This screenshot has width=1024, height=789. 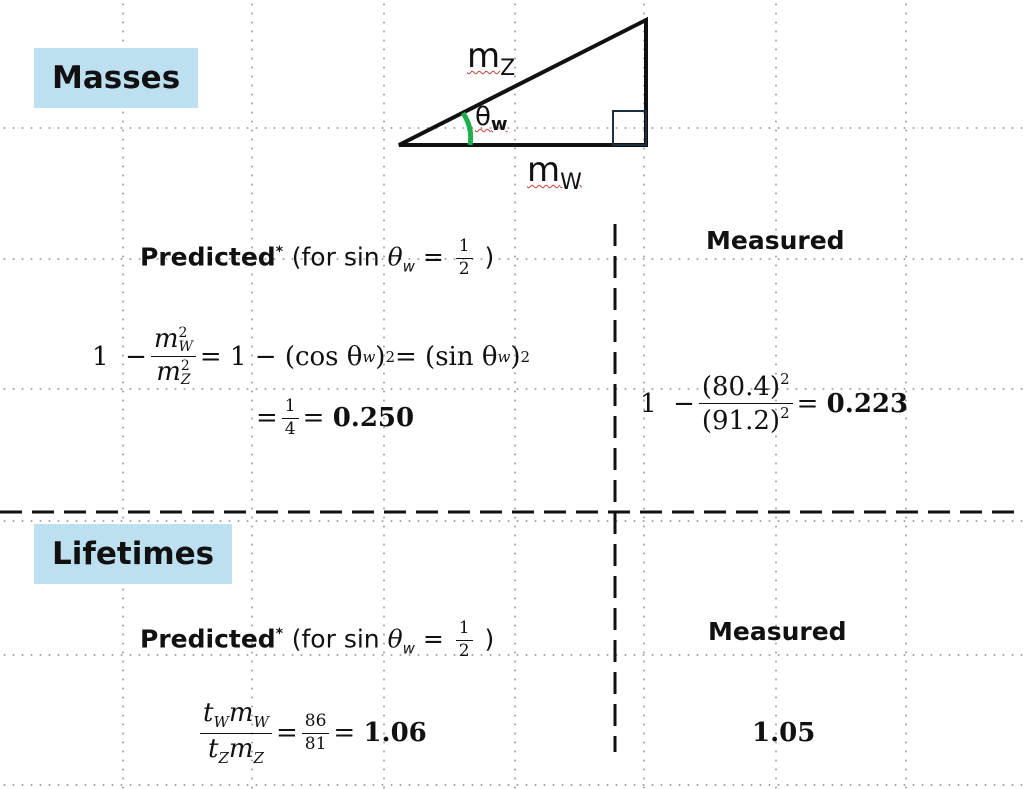 I want to click on masses-label: Masses, so click(x=116, y=78).